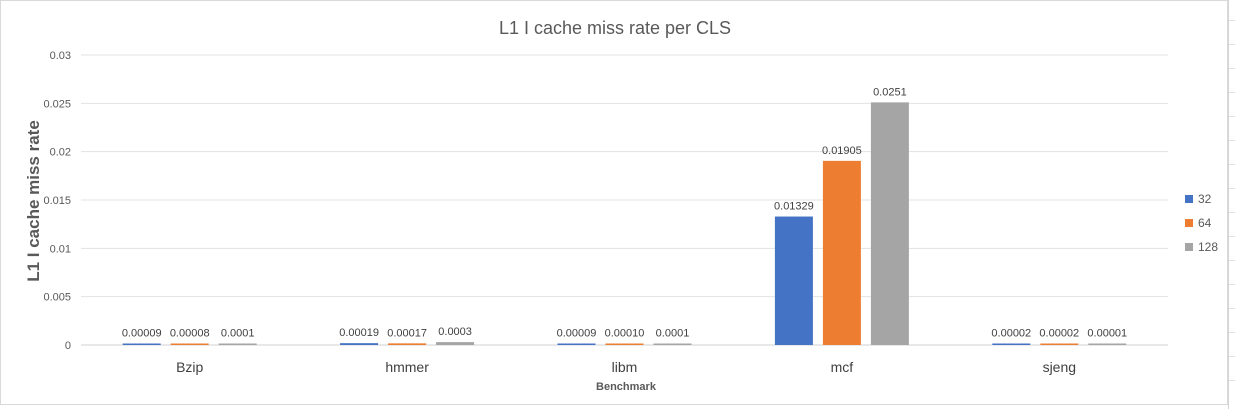 Image resolution: width=1235 pixels, height=409 pixels. I want to click on x-tick-label: hmmer, so click(407, 367).